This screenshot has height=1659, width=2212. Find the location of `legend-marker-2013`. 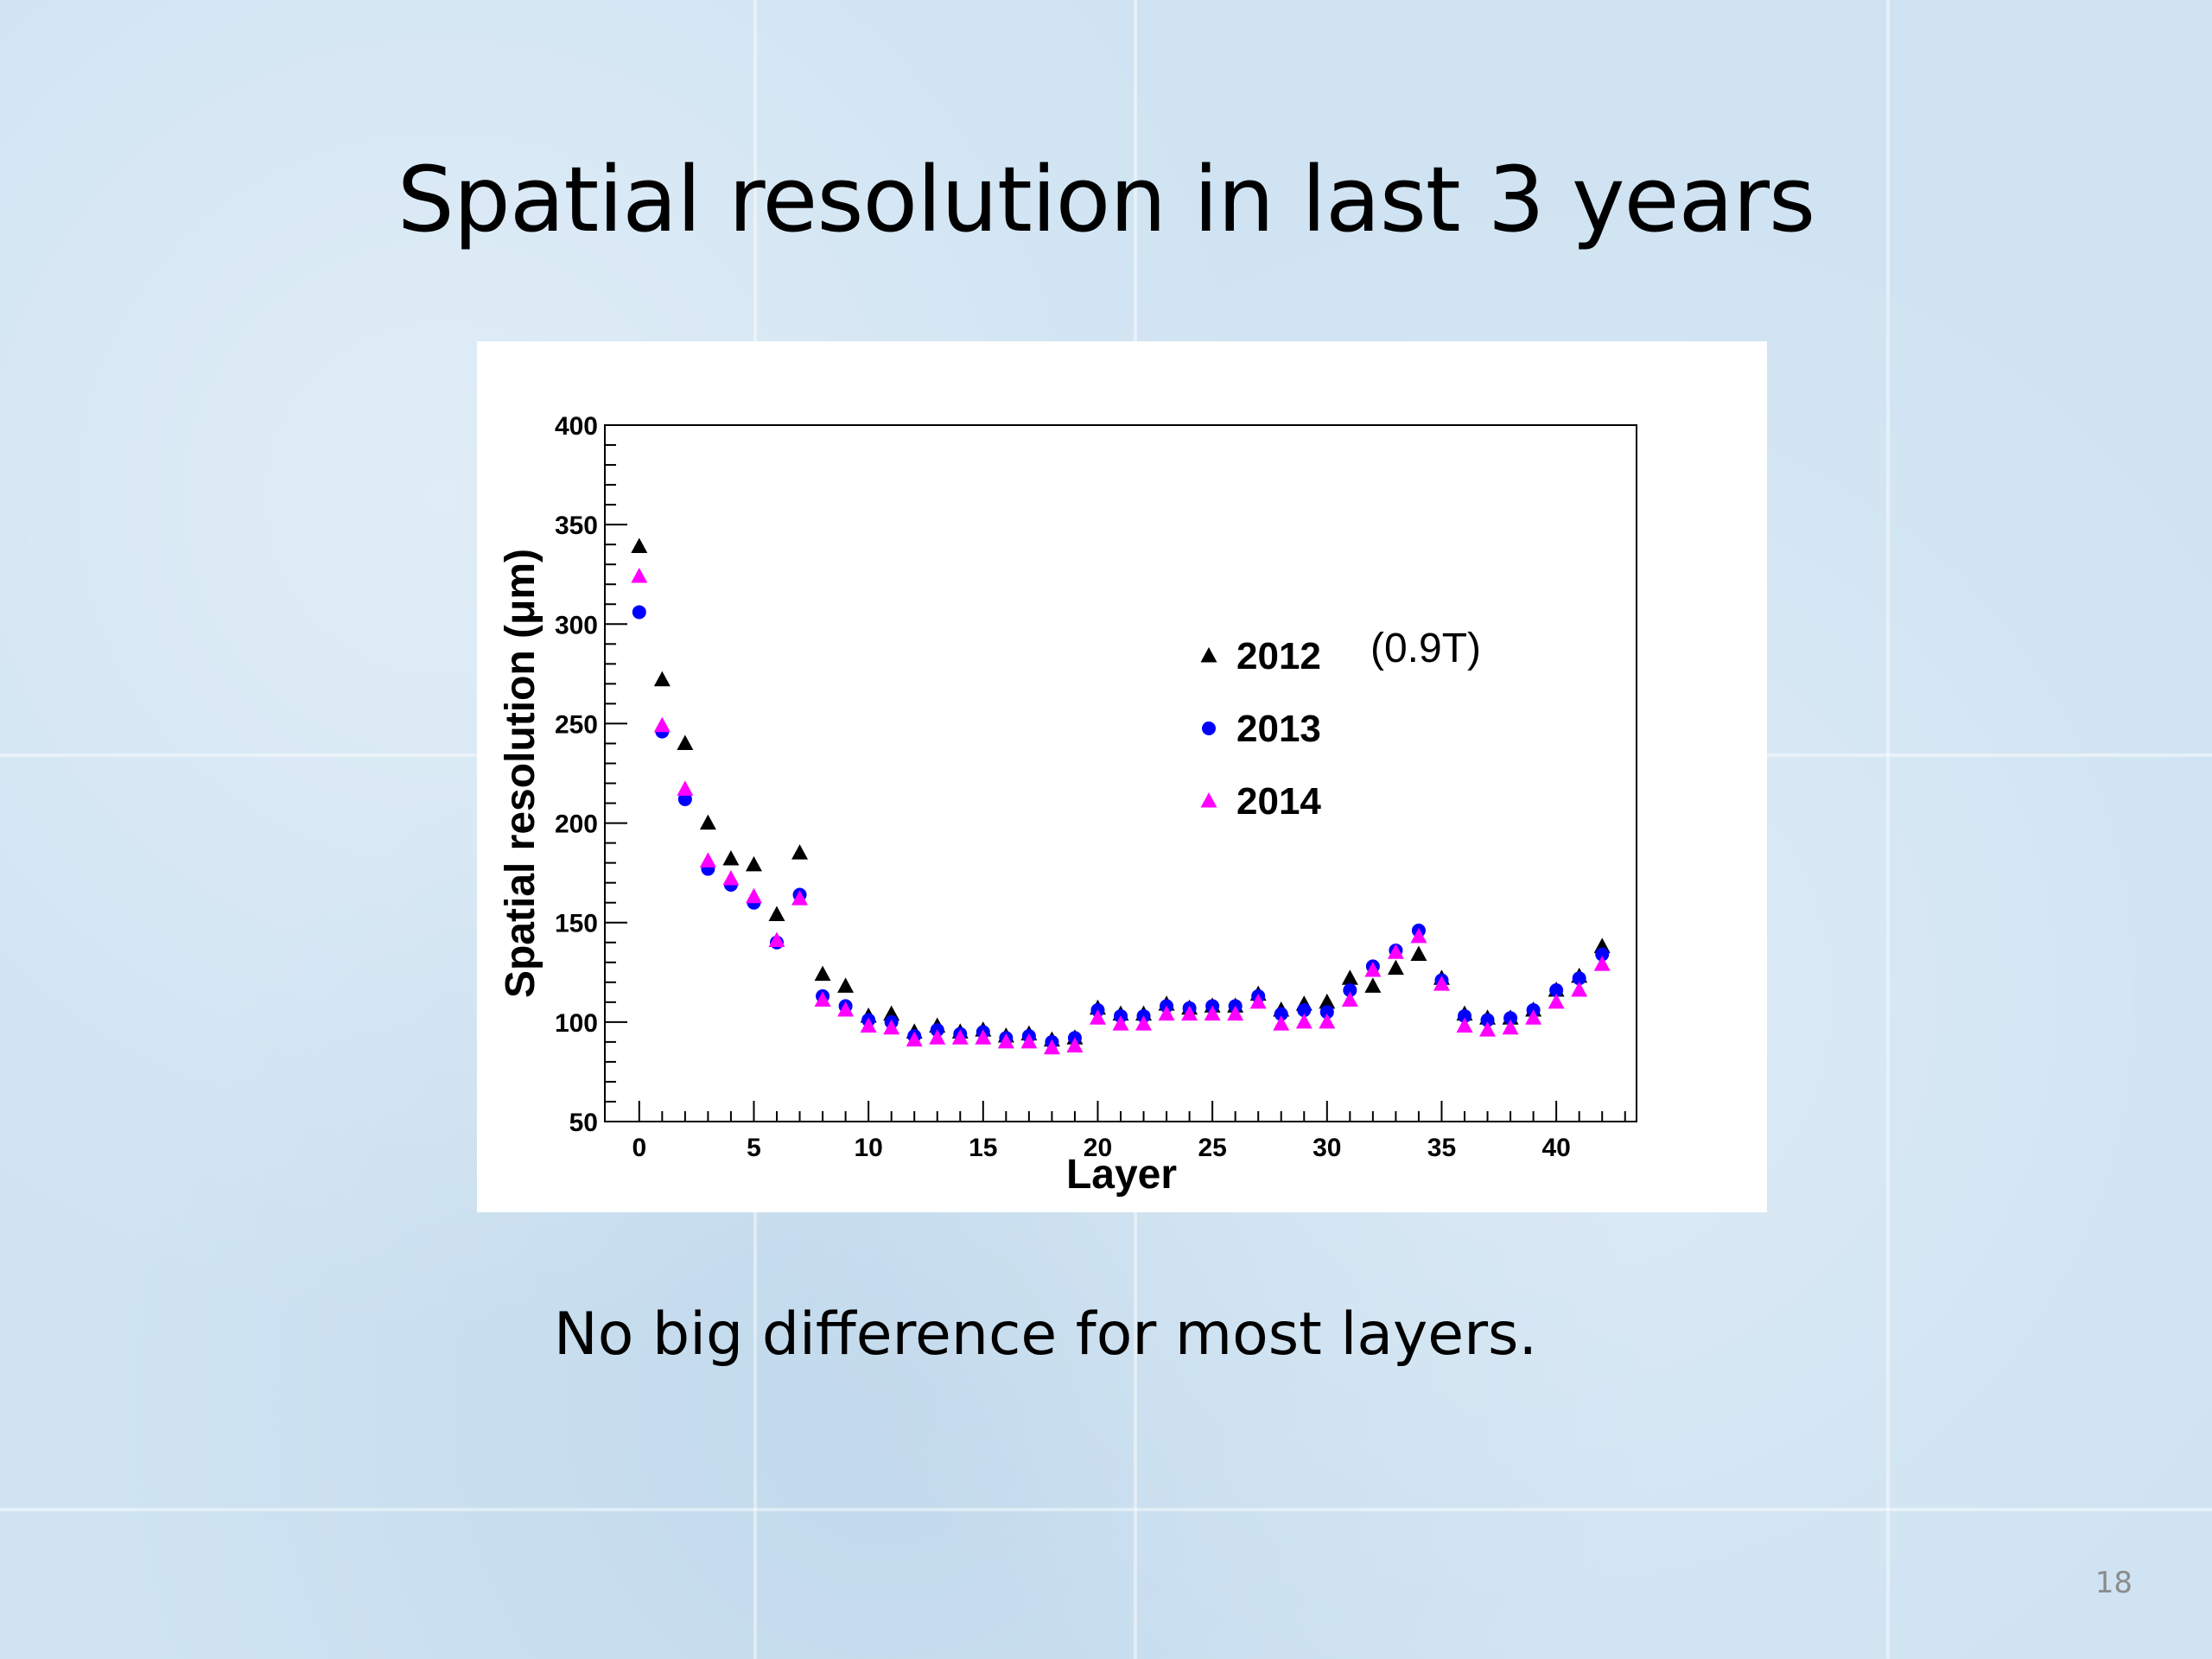

legend-marker-2013 is located at coordinates (1209, 728).